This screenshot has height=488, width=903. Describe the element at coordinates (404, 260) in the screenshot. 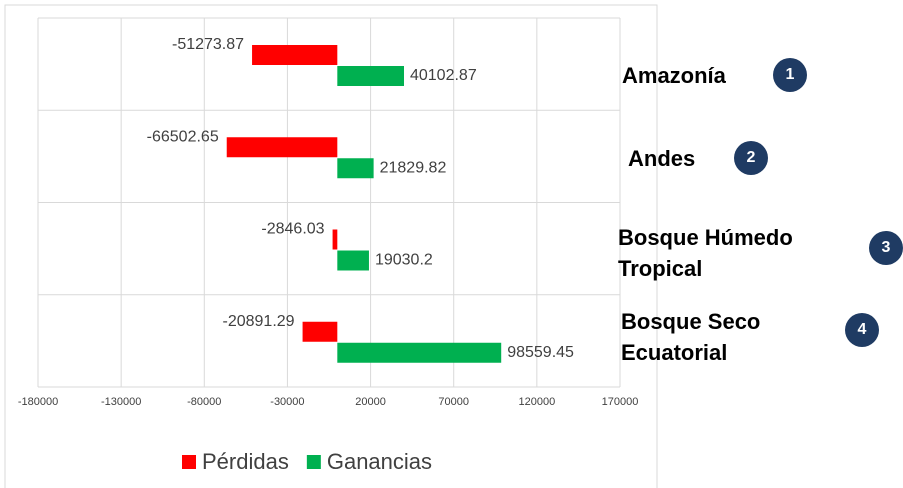

I see `data-label: 19030.2` at that location.